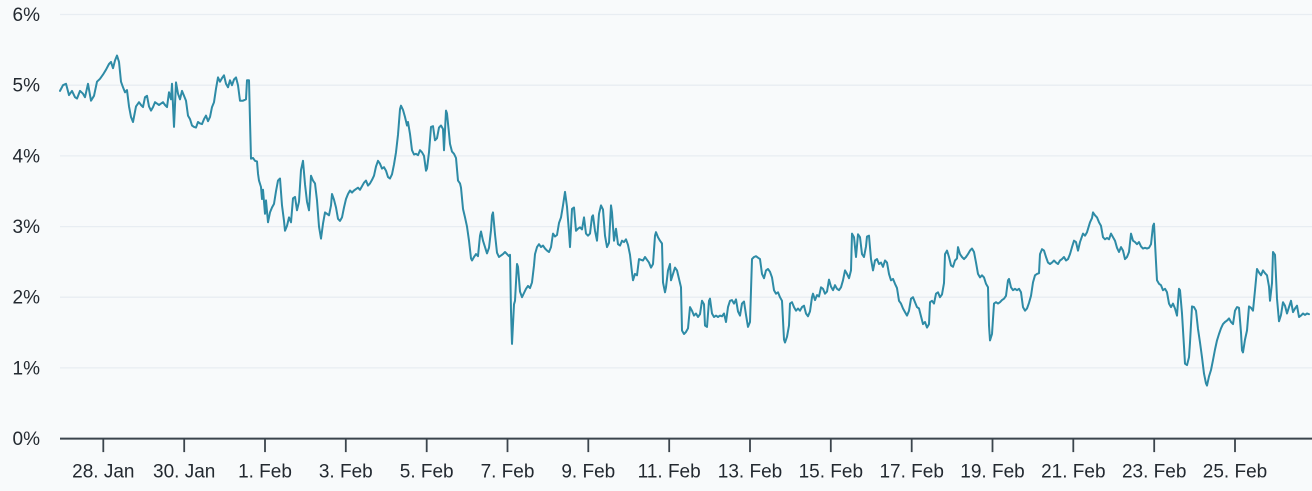 The image size is (1312, 491). Describe the element at coordinates (265, 472) in the screenshot. I see `x-axis-tick-label: 1. Feb` at that location.